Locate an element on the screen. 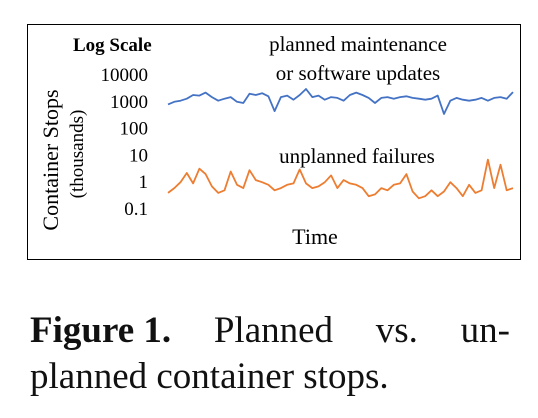 The height and width of the screenshot is (418, 538). x-axis-label: Time is located at coordinates (315, 236).